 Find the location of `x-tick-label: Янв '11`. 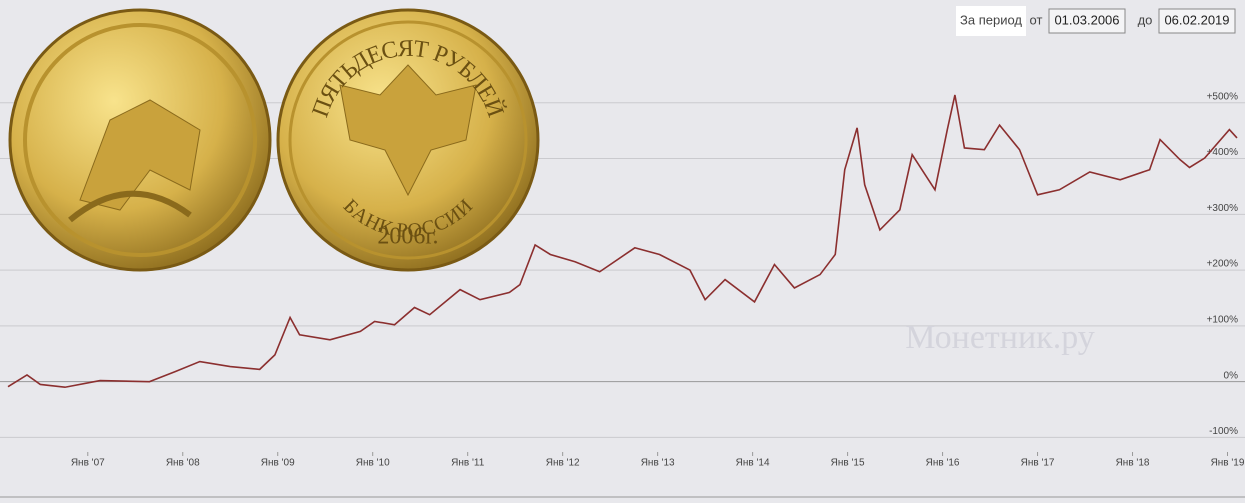

x-tick-label: Янв '11 is located at coordinates (468, 463).